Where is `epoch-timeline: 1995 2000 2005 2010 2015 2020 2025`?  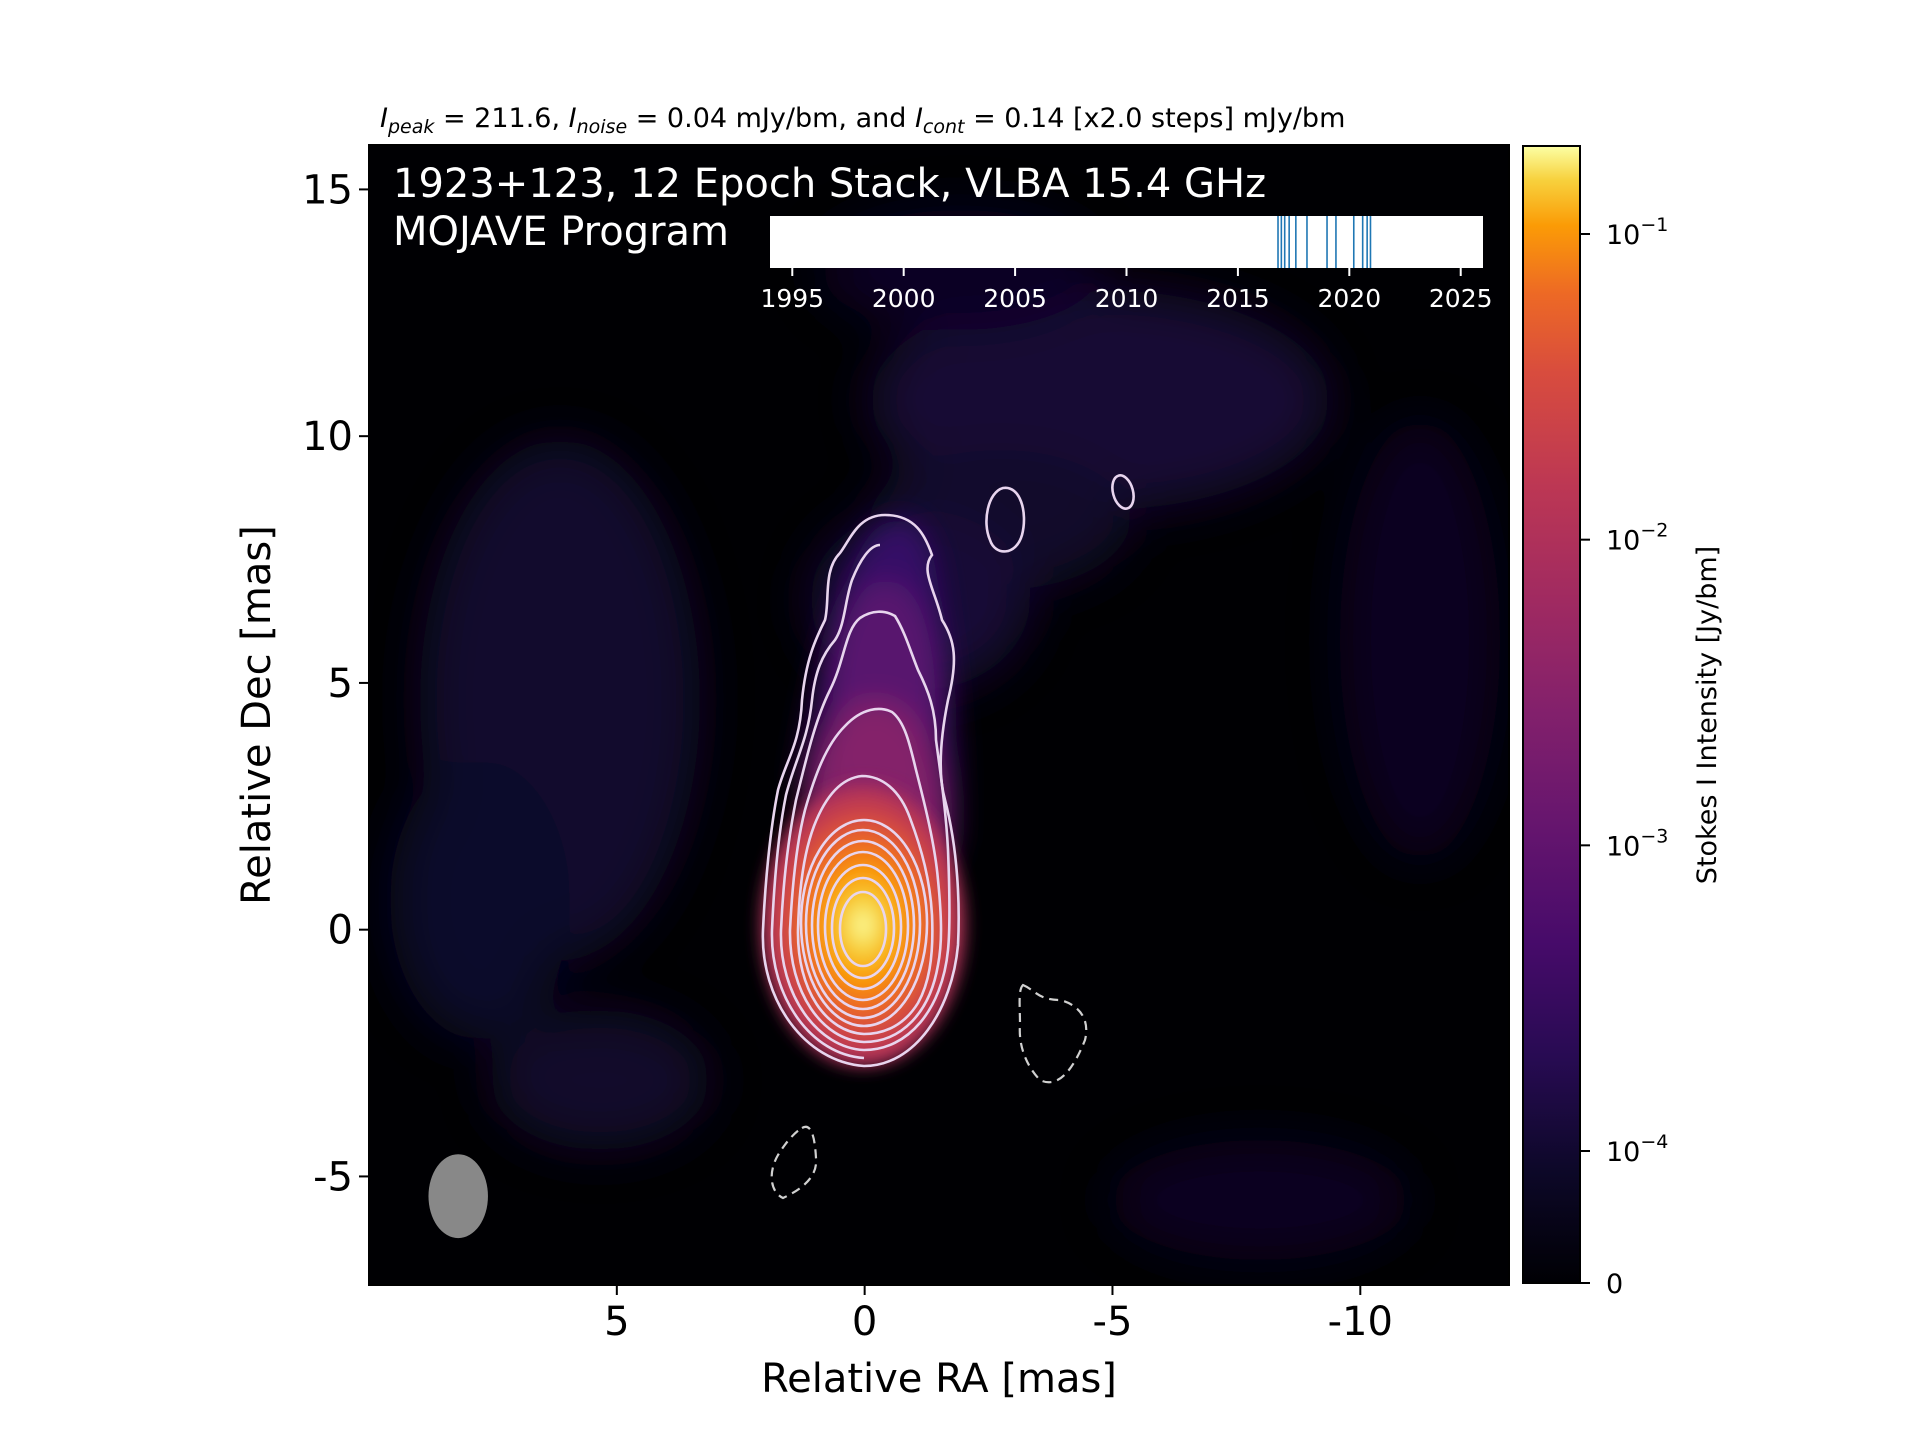 epoch-timeline: 1995 2000 2005 2010 2015 2020 2025 is located at coordinates (1126, 264).